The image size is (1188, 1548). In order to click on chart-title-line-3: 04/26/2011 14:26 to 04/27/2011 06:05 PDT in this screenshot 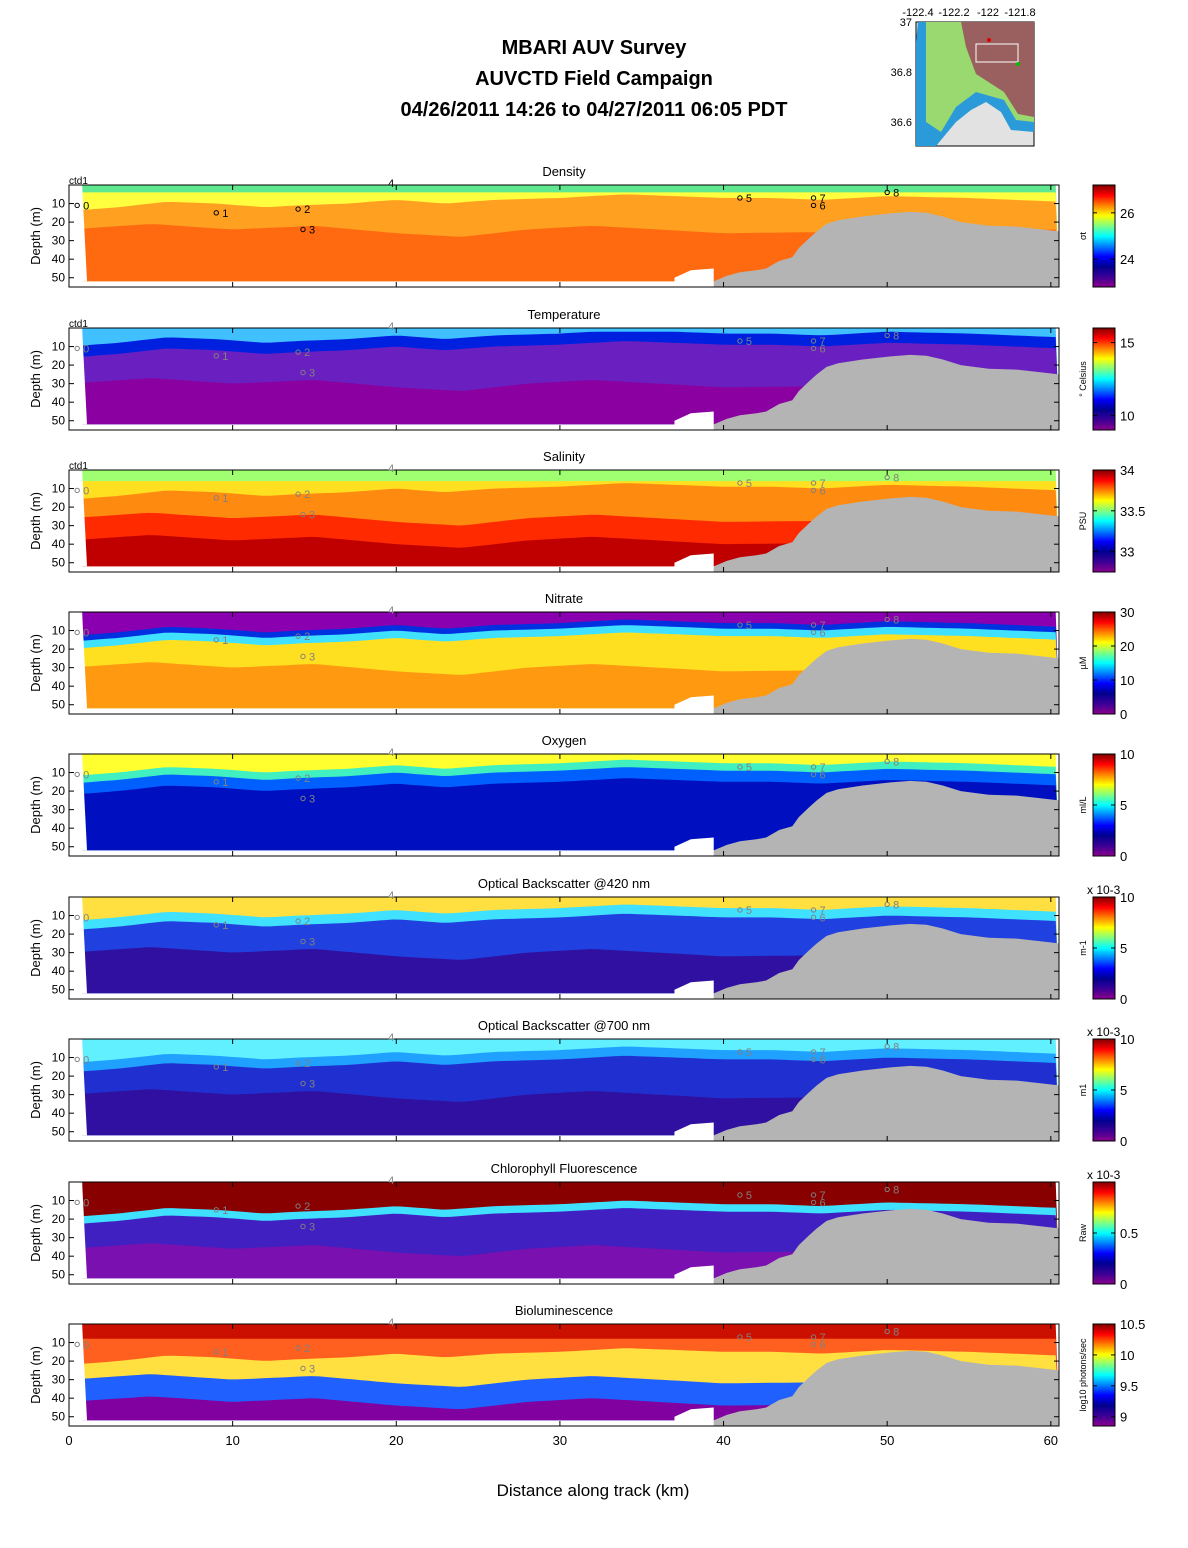, I will do `click(594, 110)`.